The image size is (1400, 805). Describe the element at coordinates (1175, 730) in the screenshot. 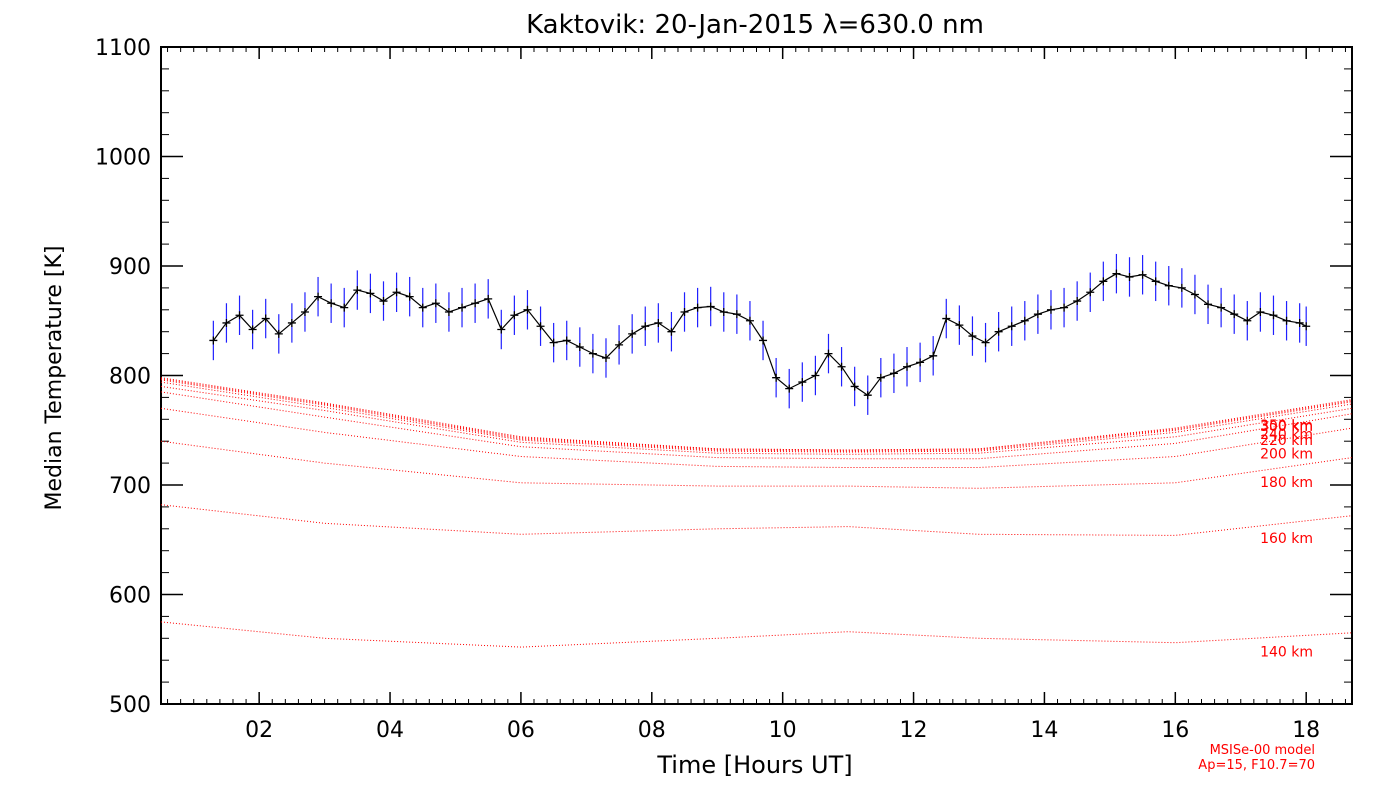

I see `x-tick-label: 16` at that location.